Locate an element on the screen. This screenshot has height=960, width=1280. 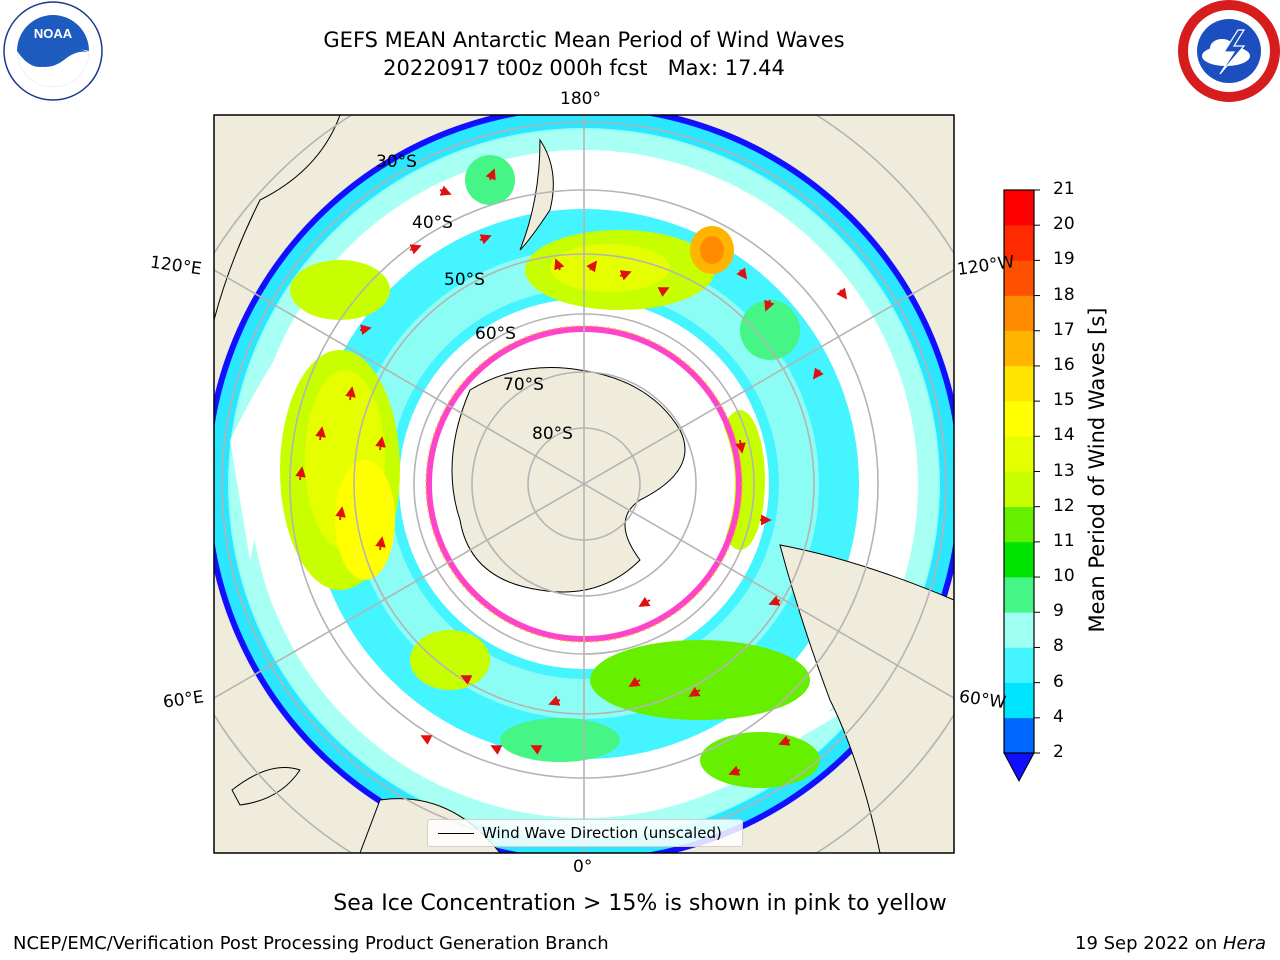
colorbar-tick-label: 4 is located at coordinates (1058, 716).